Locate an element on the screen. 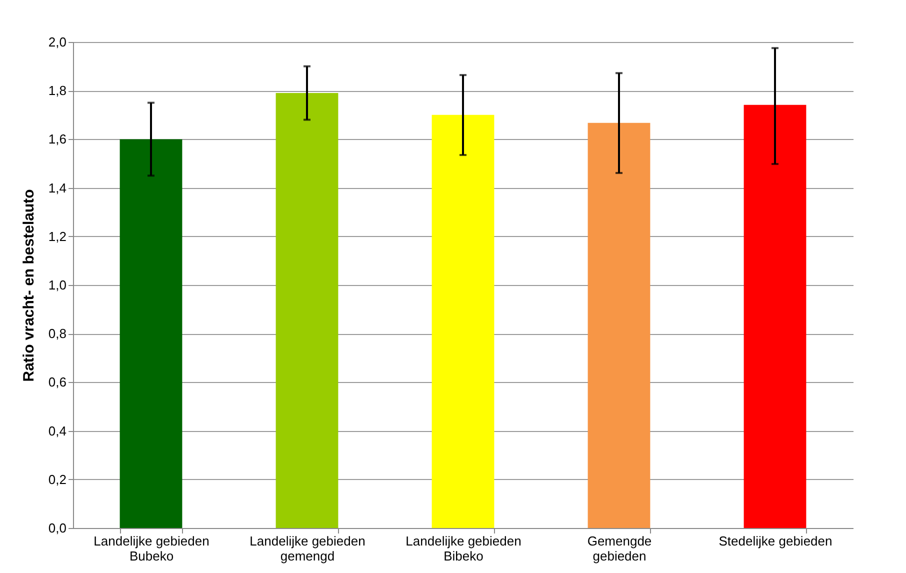  y-tick-label: 1,4 is located at coordinates (57, 188).